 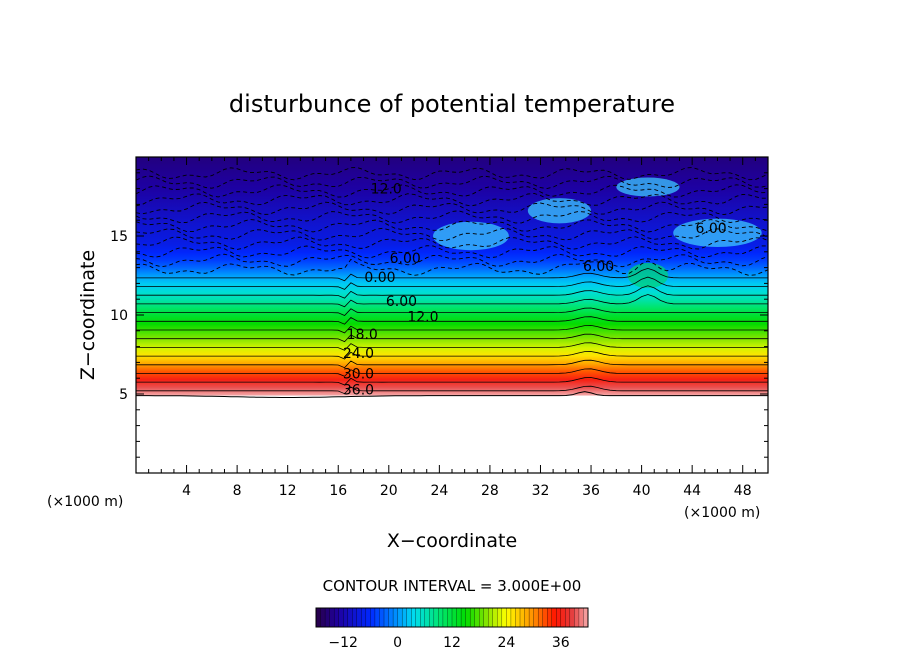 I want to click on y-tick-label: 15, so click(x=119, y=237).